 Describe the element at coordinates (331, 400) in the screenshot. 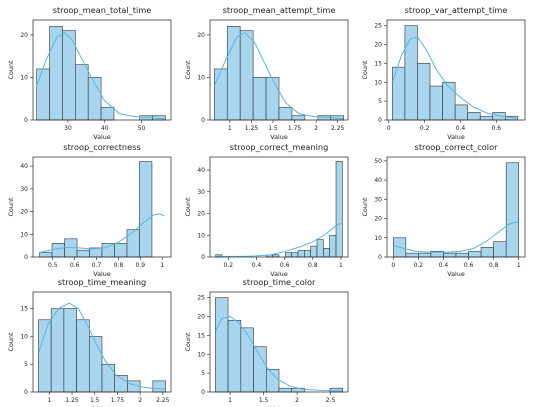

I see `x-tick-label: 2.5` at that location.